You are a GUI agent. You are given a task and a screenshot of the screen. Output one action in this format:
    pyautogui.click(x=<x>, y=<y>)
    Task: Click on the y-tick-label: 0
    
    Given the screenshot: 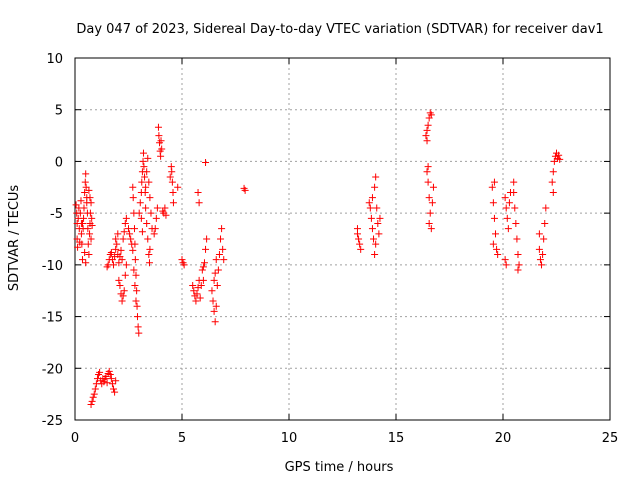 What is the action you would take?
    pyautogui.click(x=59, y=162)
    